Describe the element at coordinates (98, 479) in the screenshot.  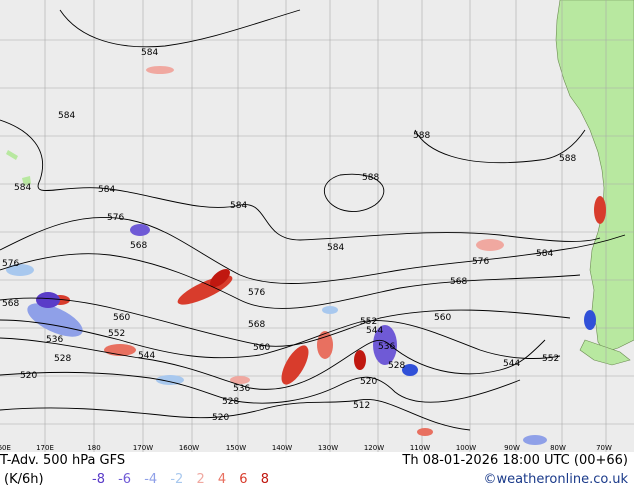
I see `legend-value: -8` at that location.